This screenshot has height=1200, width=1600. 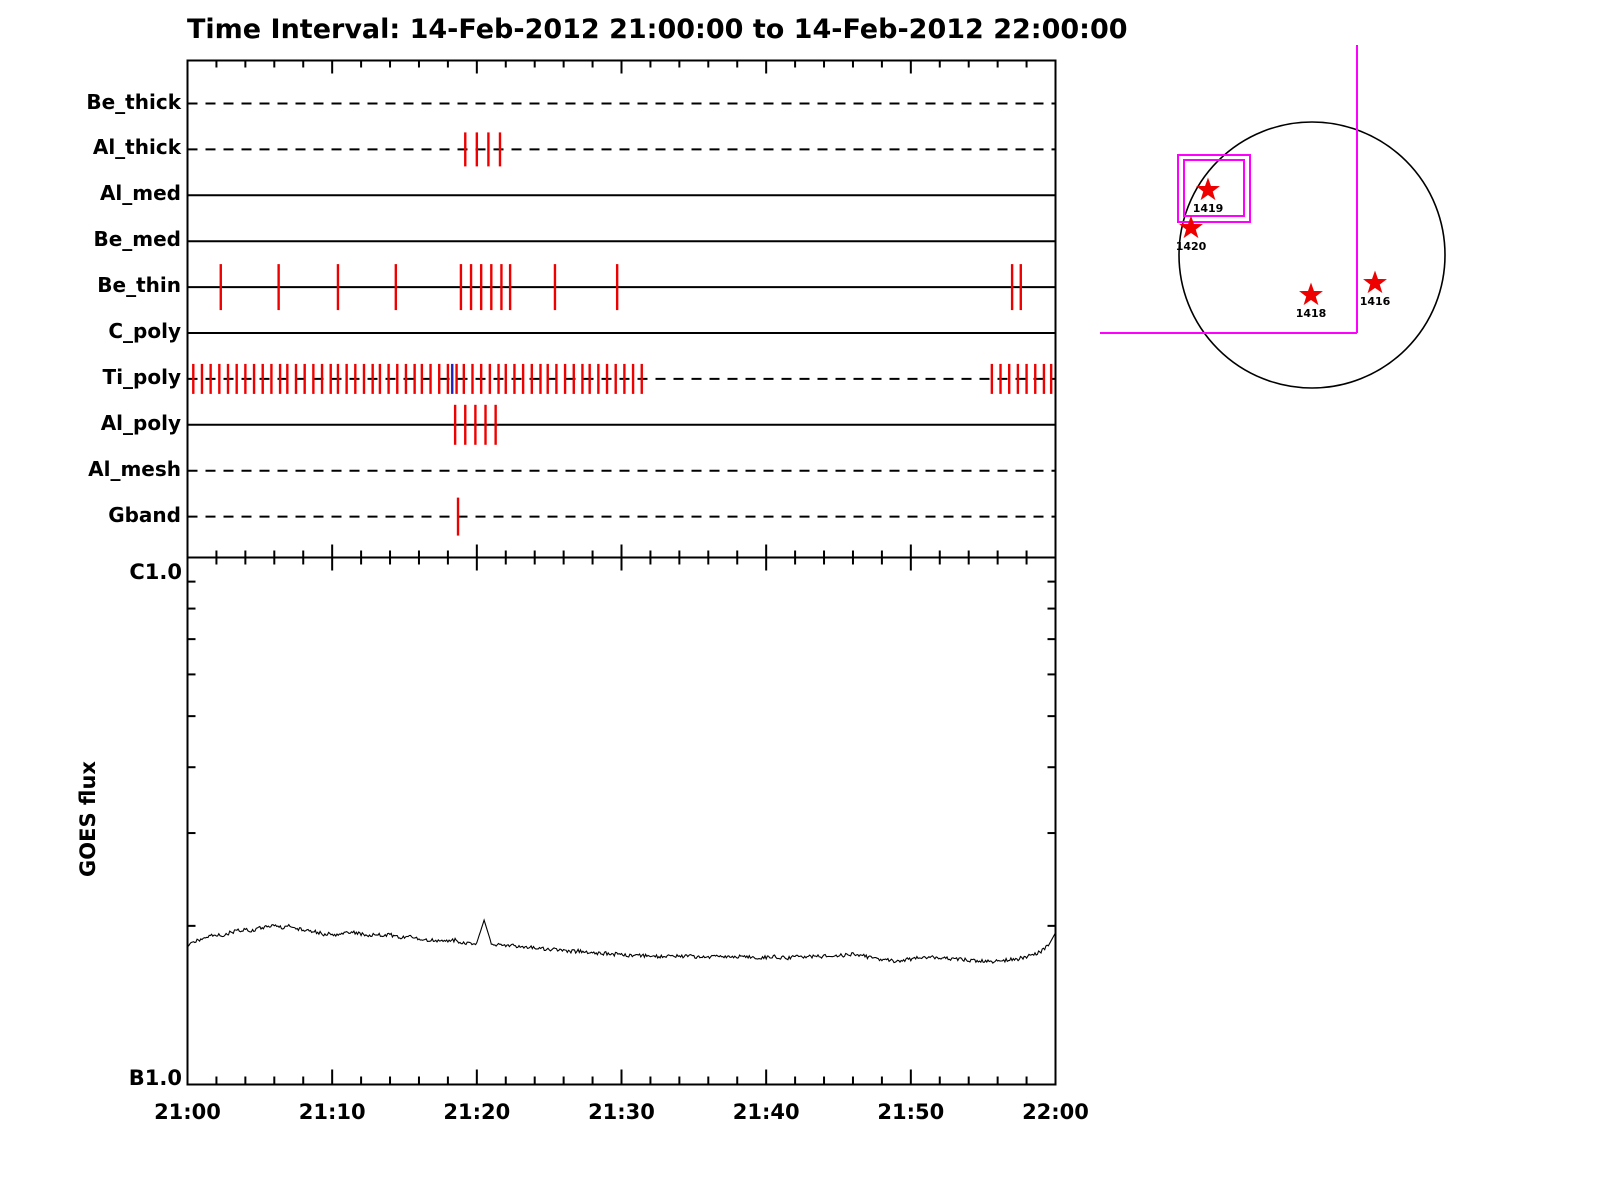 I want to click on x-axis-label: 21:50, so click(x=911, y=1112).